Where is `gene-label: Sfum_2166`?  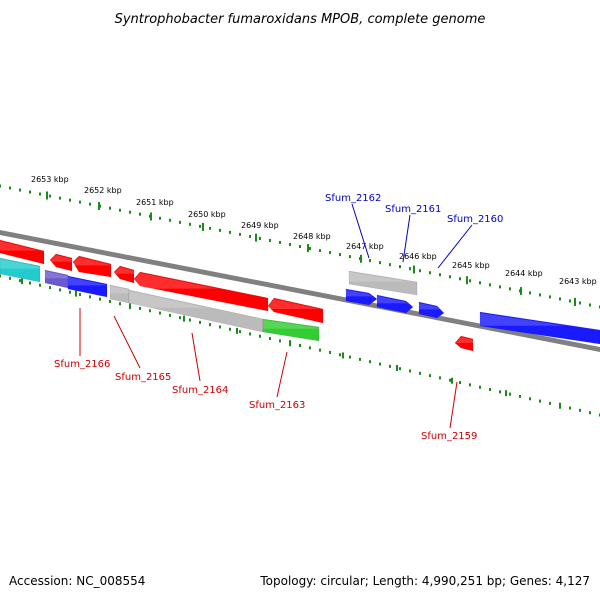 gene-label: Sfum_2166 is located at coordinates (82, 364).